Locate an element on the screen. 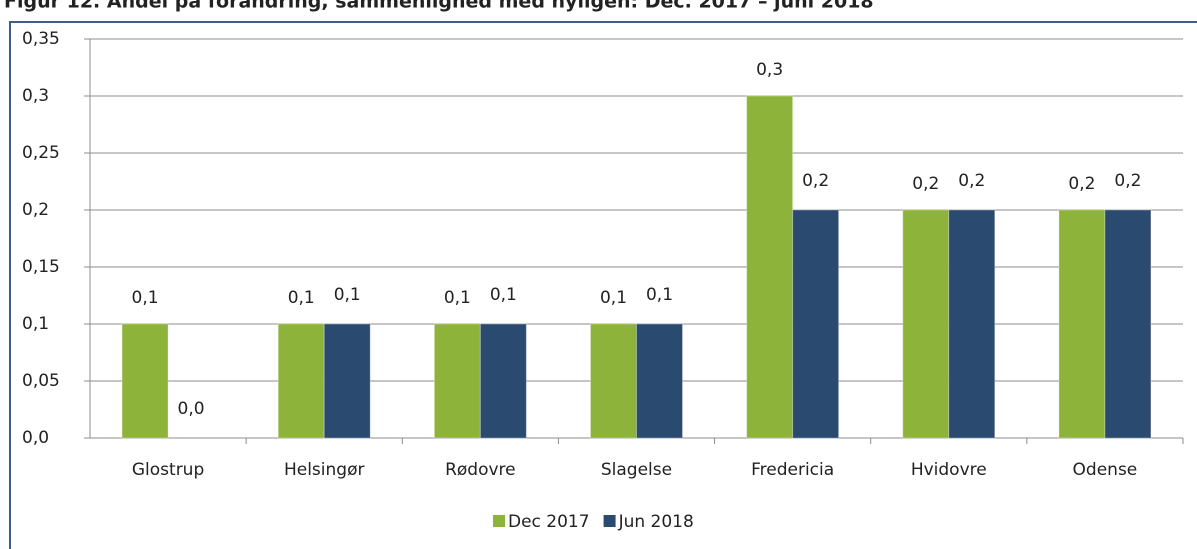 The image size is (1197, 549). x-tick-label: Rødovre is located at coordinates (480, 470).